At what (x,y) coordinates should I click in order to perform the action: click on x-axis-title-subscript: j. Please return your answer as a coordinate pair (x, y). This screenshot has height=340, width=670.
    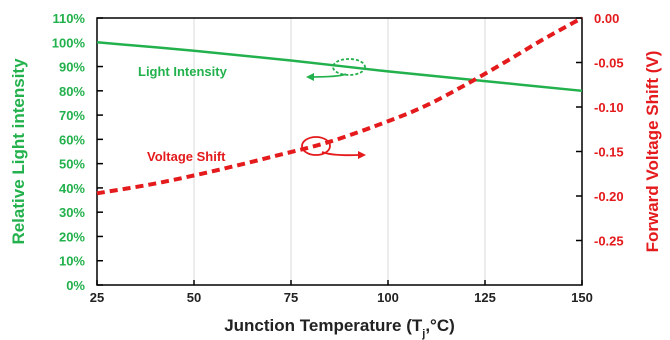
    Looking at the image, I should click on (423, 334).